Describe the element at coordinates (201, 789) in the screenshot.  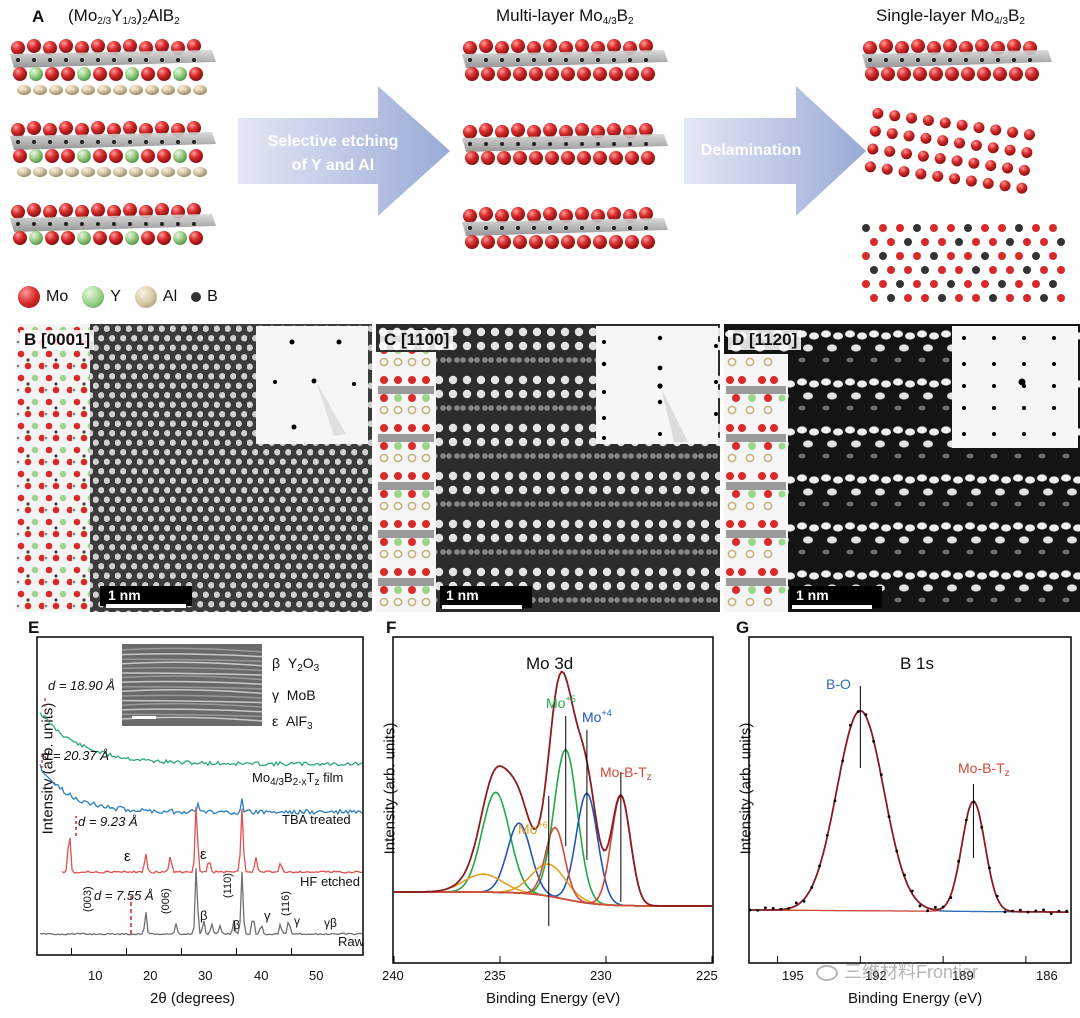
I see `xrd-trace-tba` at that location.